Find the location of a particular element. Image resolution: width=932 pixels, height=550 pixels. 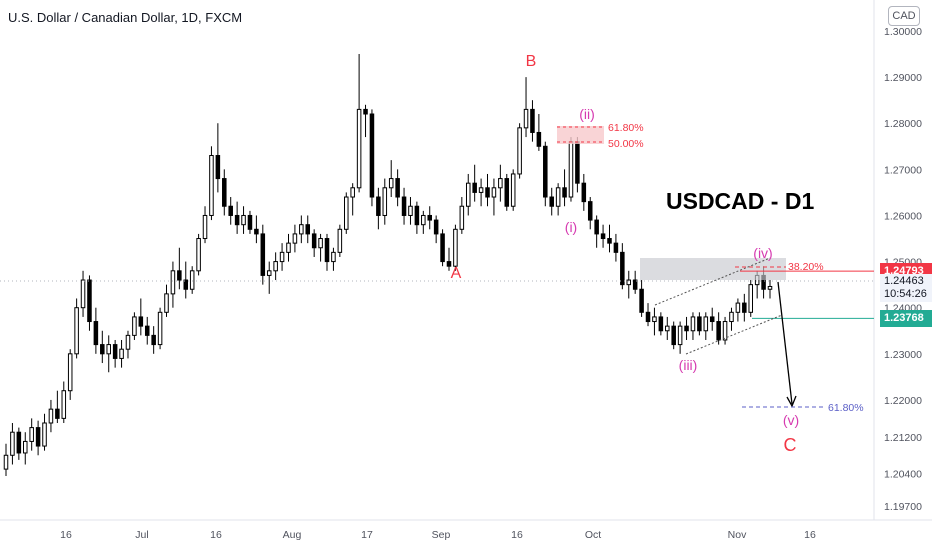

fib-target-label: 61.80% is located at coordinates (846, 408).